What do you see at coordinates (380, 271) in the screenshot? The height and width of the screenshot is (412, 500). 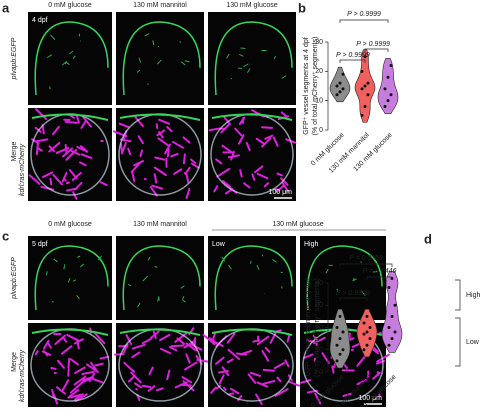 I see `p-value: P = 0.2446` at bounding box center [380, 271].